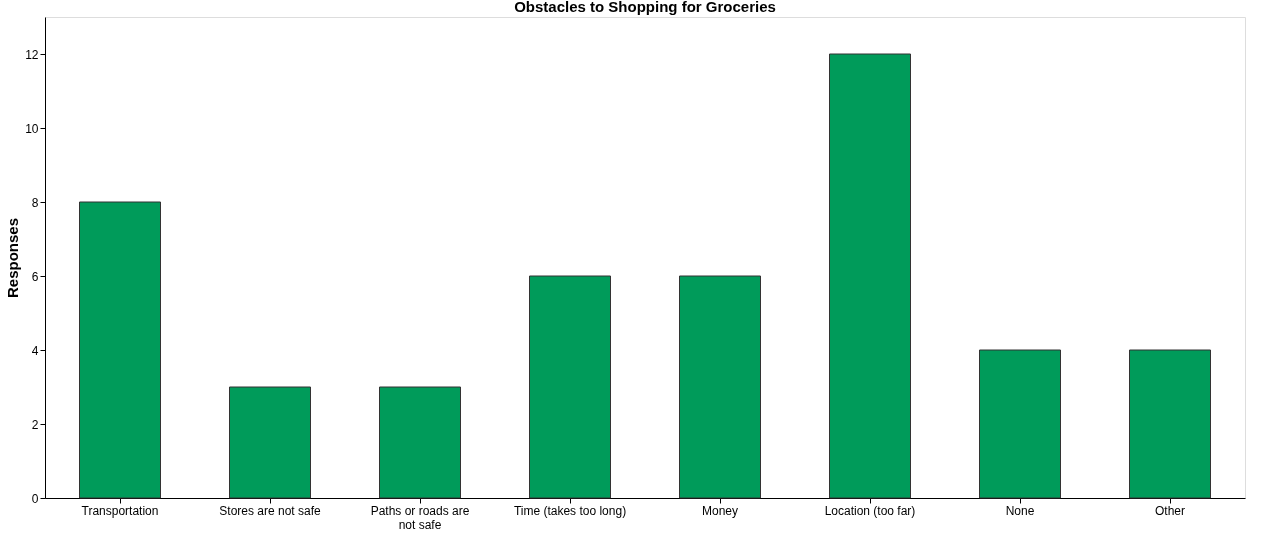  Describe the element at coordinates (35, 498) in the screenshot. I see `y-tick-label: 0` at that location.